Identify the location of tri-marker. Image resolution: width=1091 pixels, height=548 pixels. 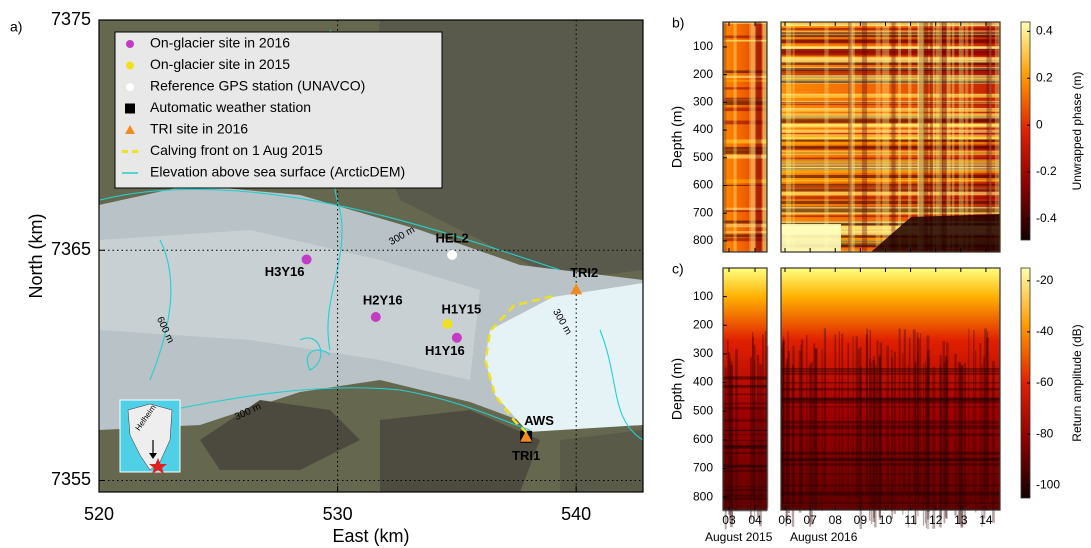
(576, 289).